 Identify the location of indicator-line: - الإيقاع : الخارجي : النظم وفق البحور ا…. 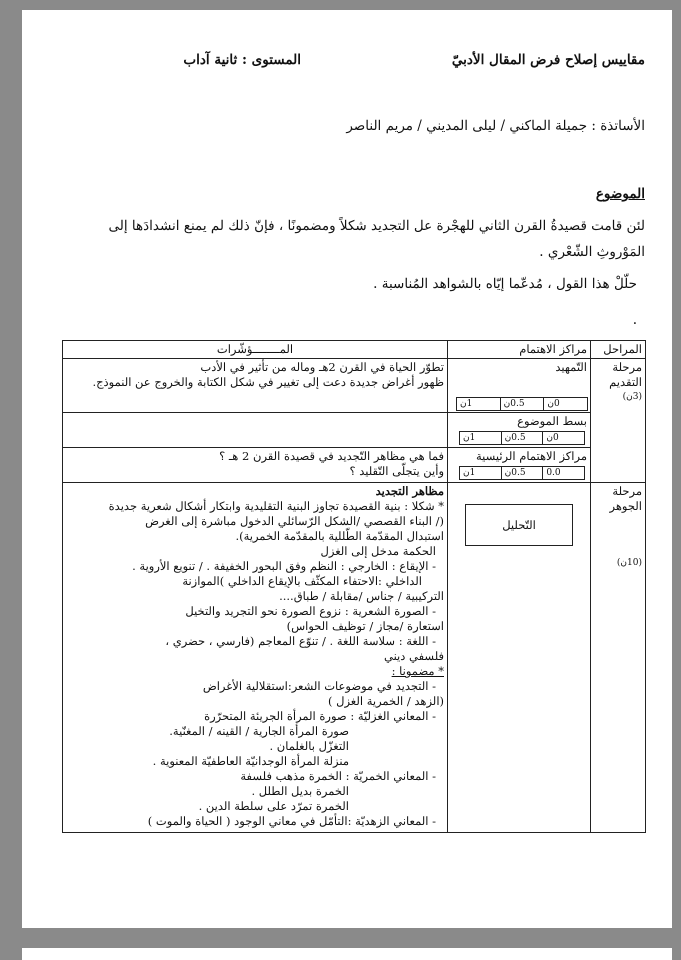
(284, 566).